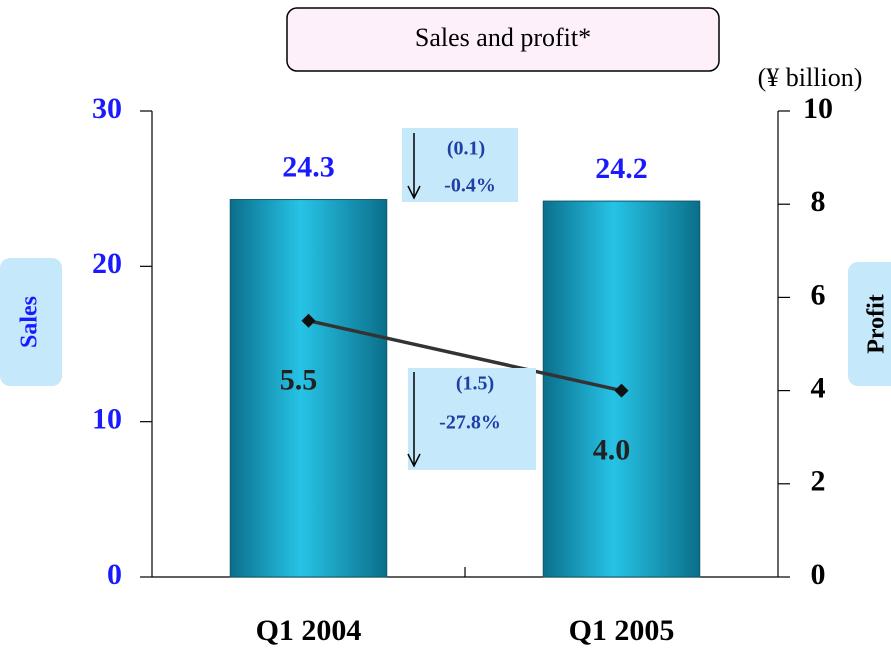  Describe the element at coordinates (114, 574) in the screenshot. I see `y-tick-label: 0` at that location.